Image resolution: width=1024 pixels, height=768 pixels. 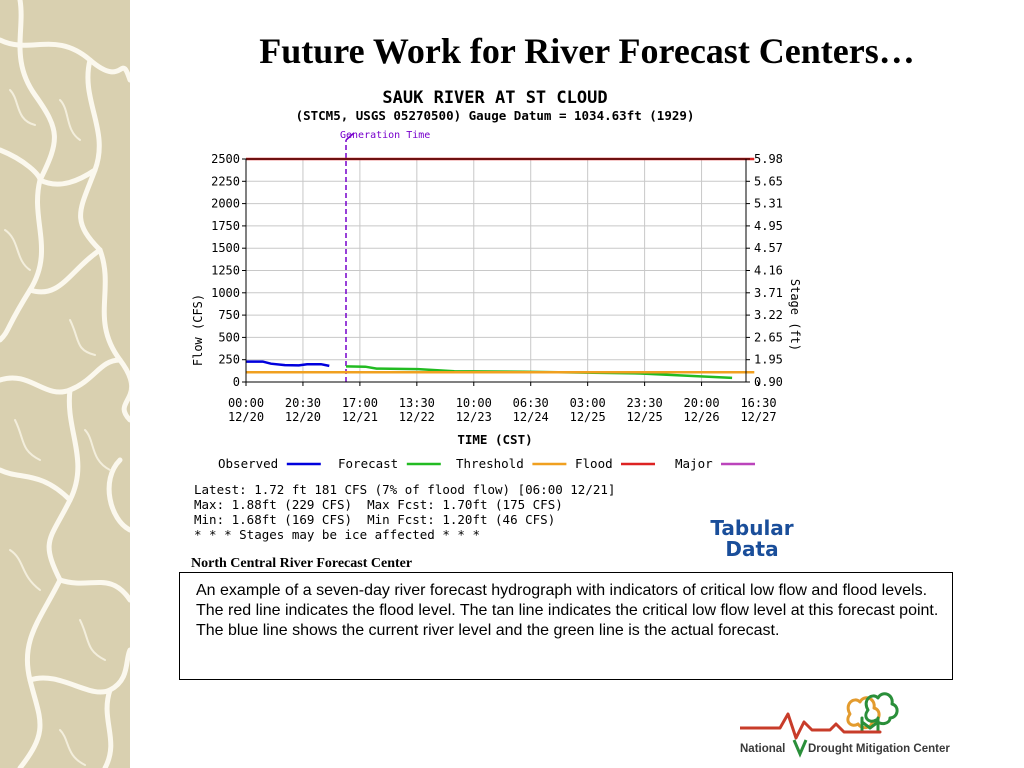 I want to click on ndmc-logo: National Drought Mitigation Center, so click(x=845, y=725).